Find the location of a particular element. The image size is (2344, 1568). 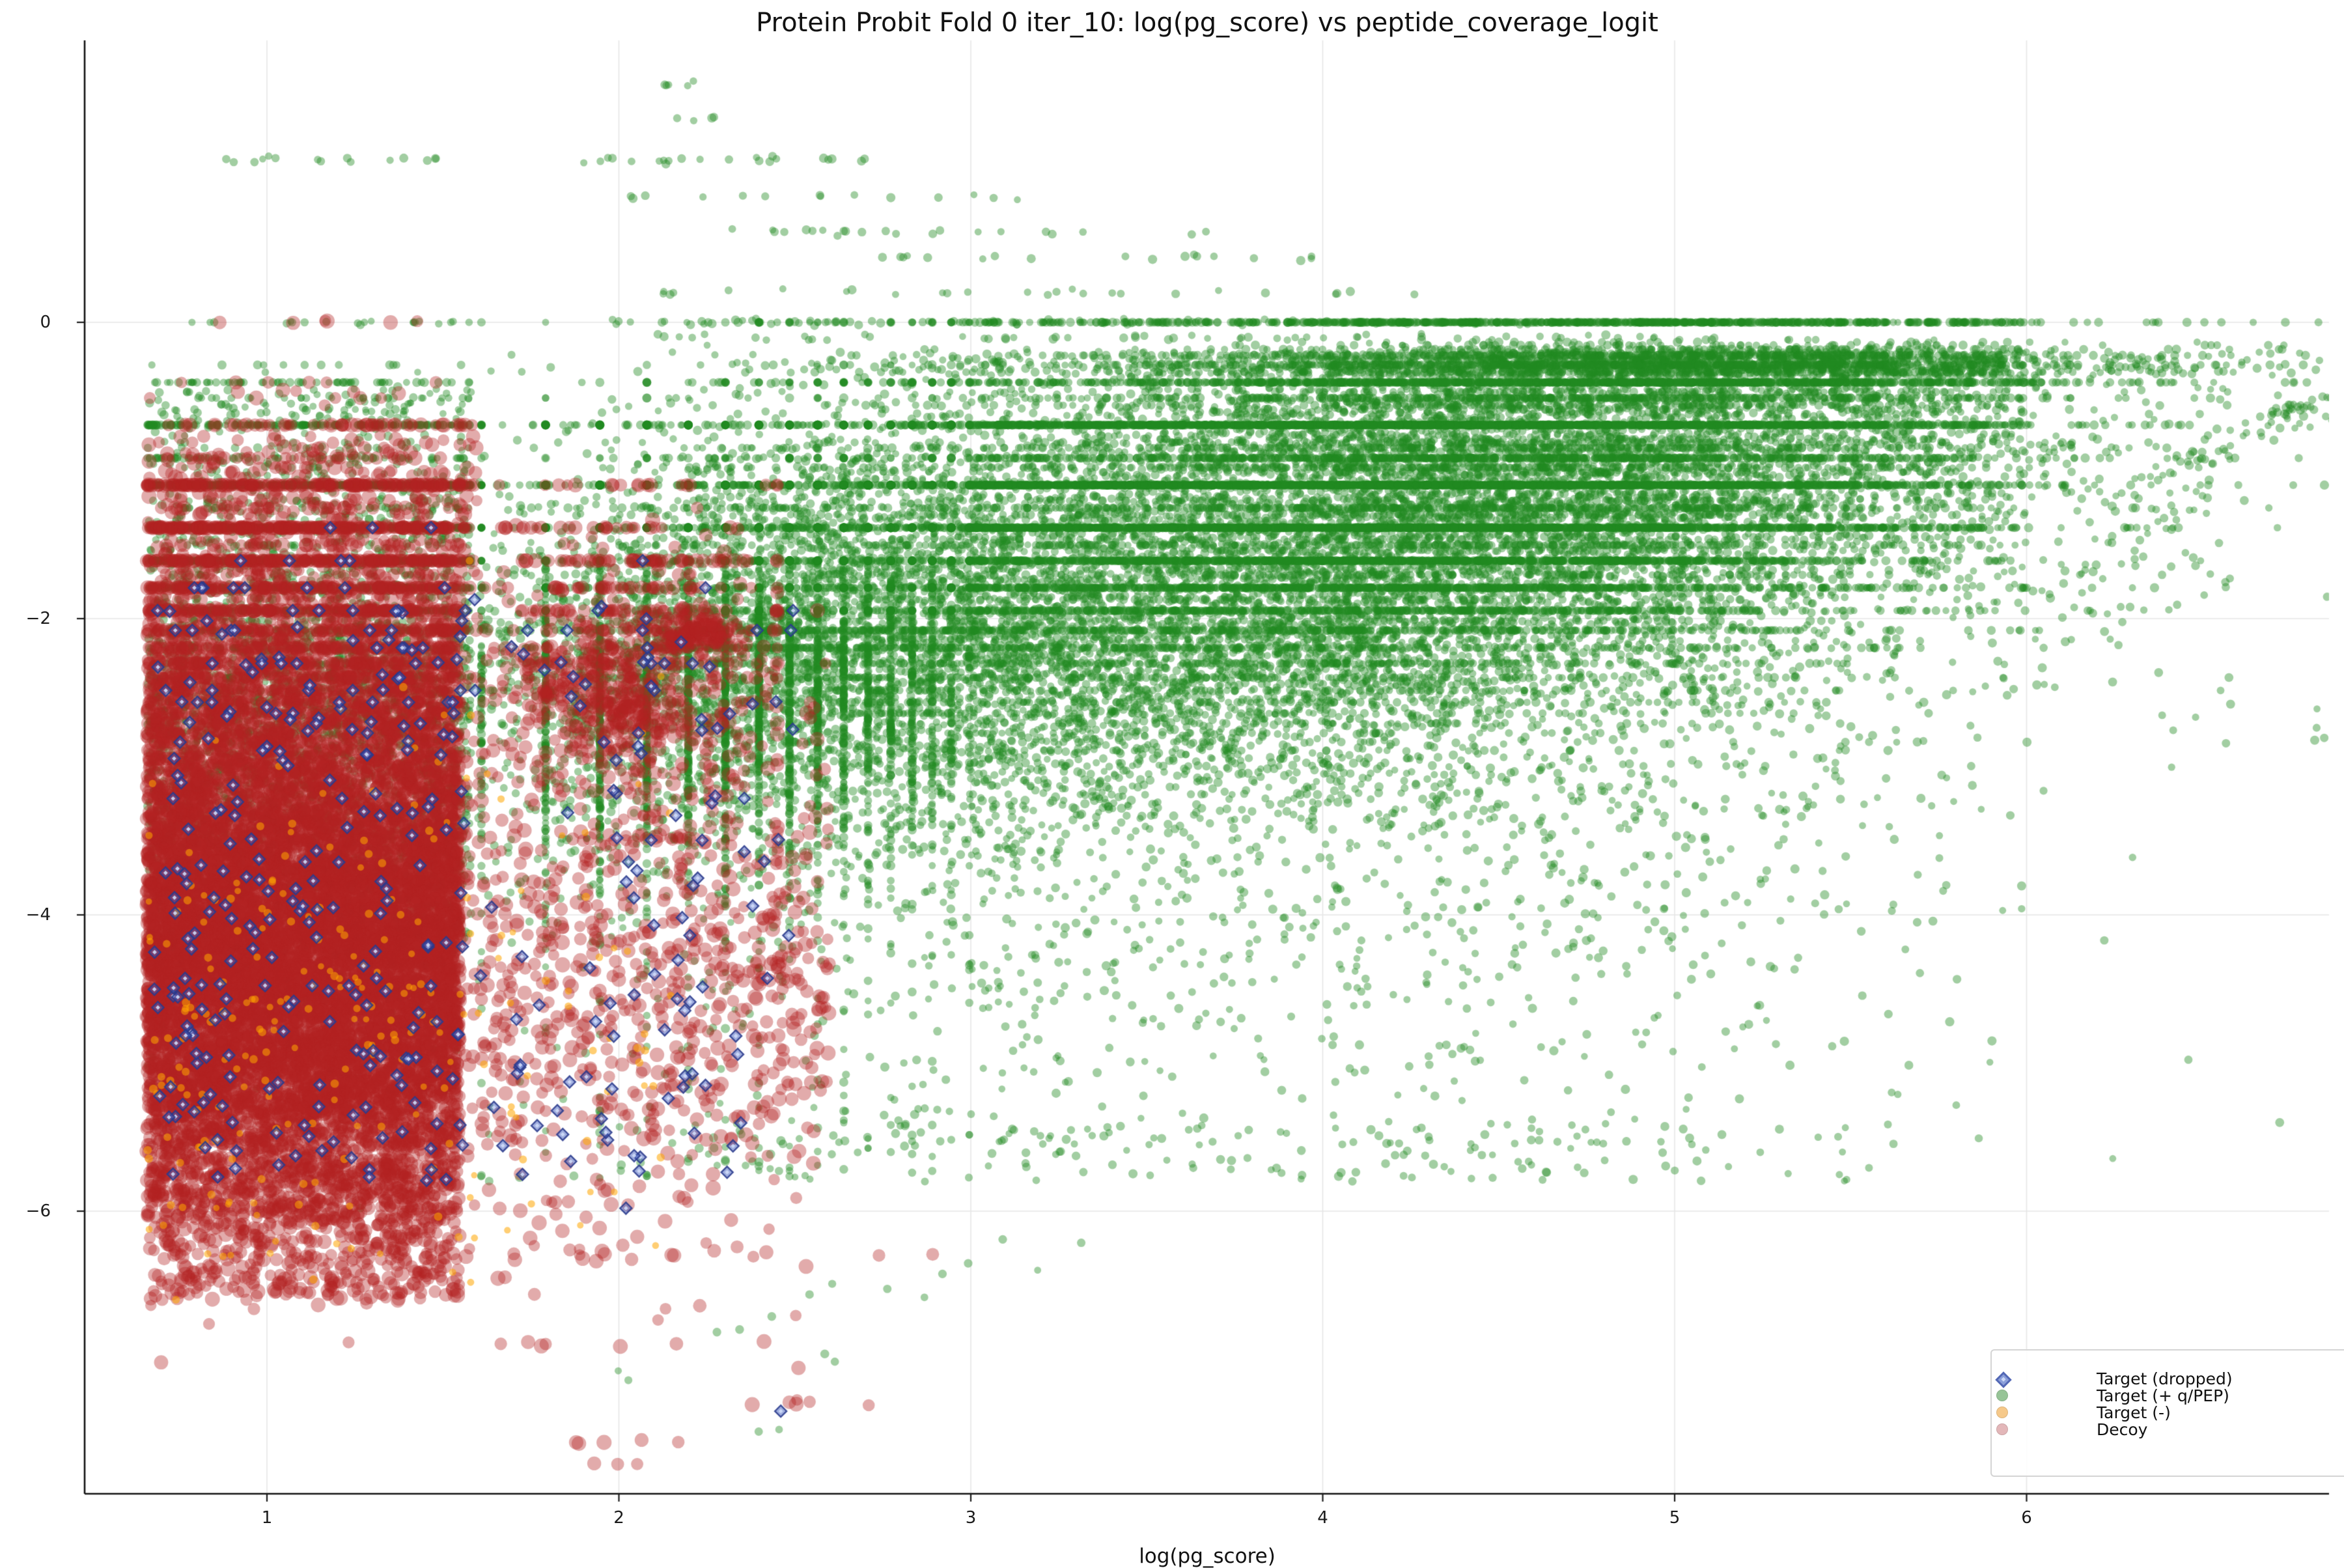

legend-label: Target (+ q/PEP) is located at coordinates (2163, 1396).